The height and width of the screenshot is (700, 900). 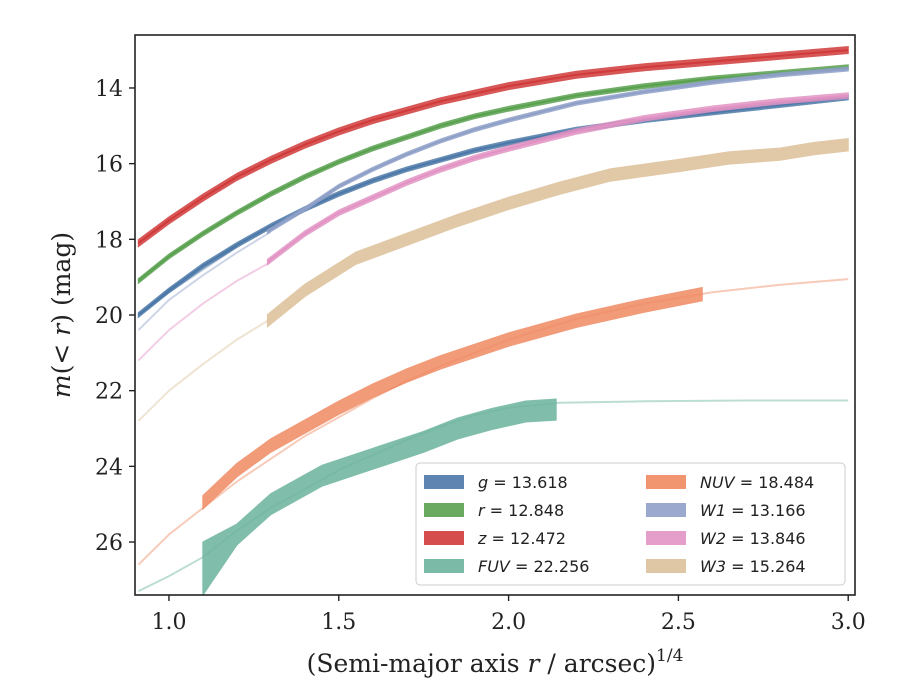 I want to click on legend-swatch-w2, so click(x=666, y=538).